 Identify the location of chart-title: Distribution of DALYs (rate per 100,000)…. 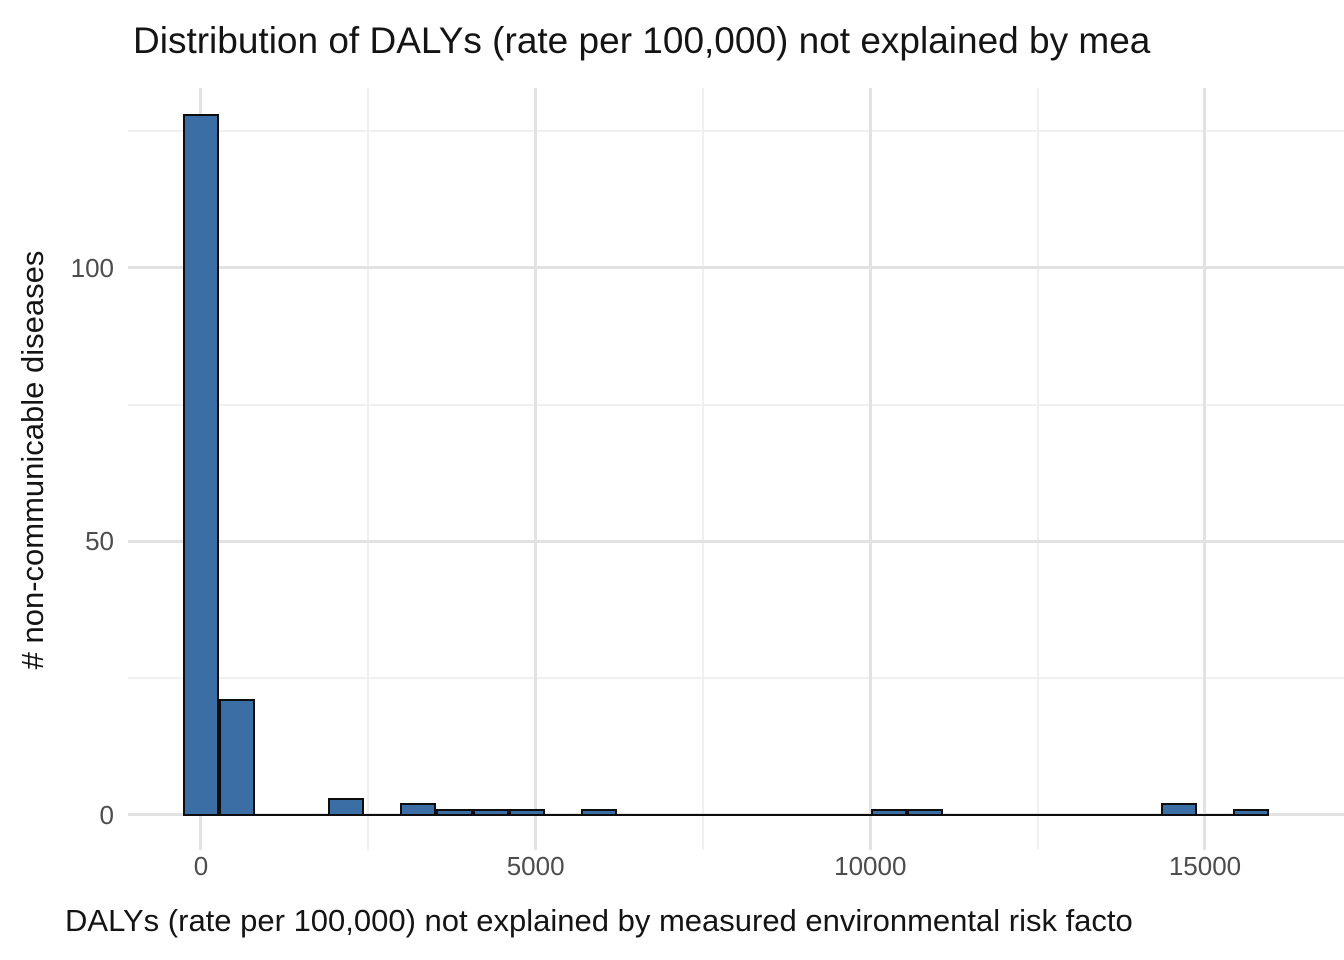
(642, 40).